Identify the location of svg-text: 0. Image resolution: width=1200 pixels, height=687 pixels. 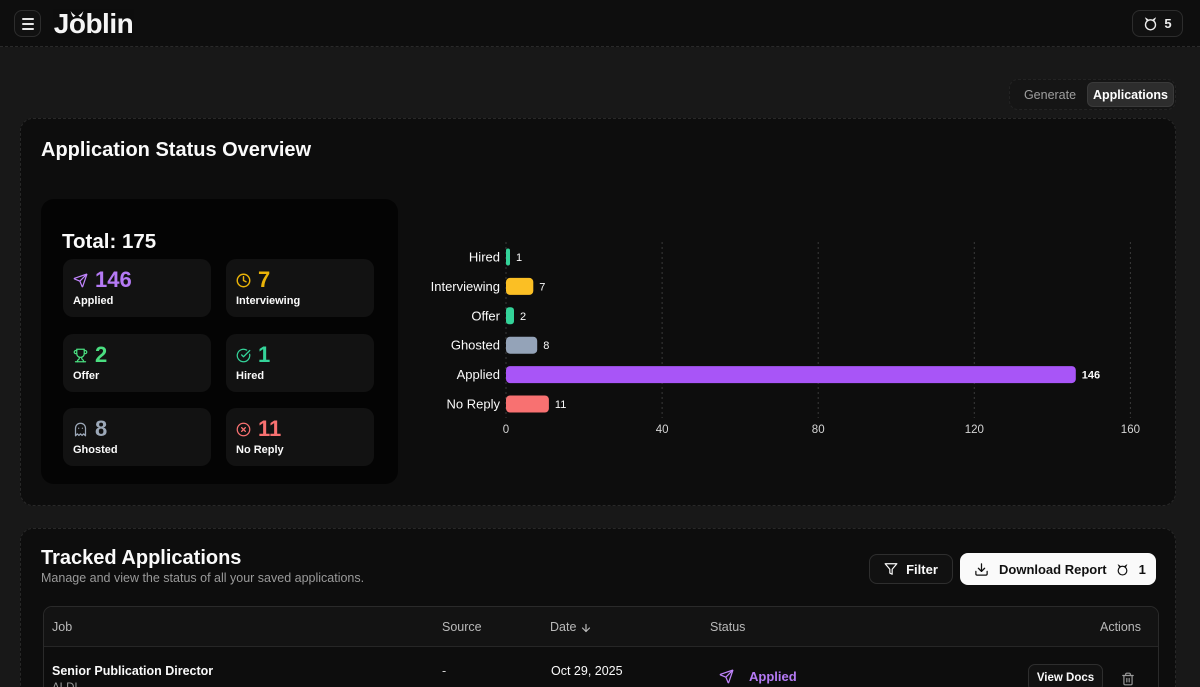
(506, 430).